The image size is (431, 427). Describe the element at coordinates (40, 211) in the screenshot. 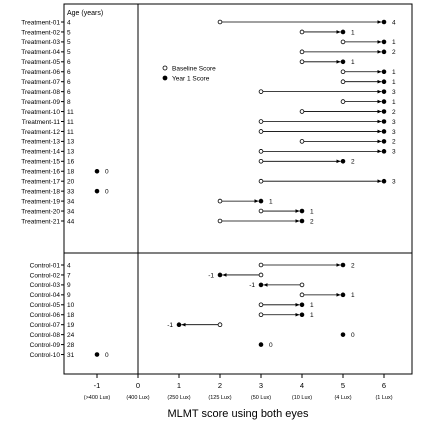

I see `row-label: Treatment-20` at that location.